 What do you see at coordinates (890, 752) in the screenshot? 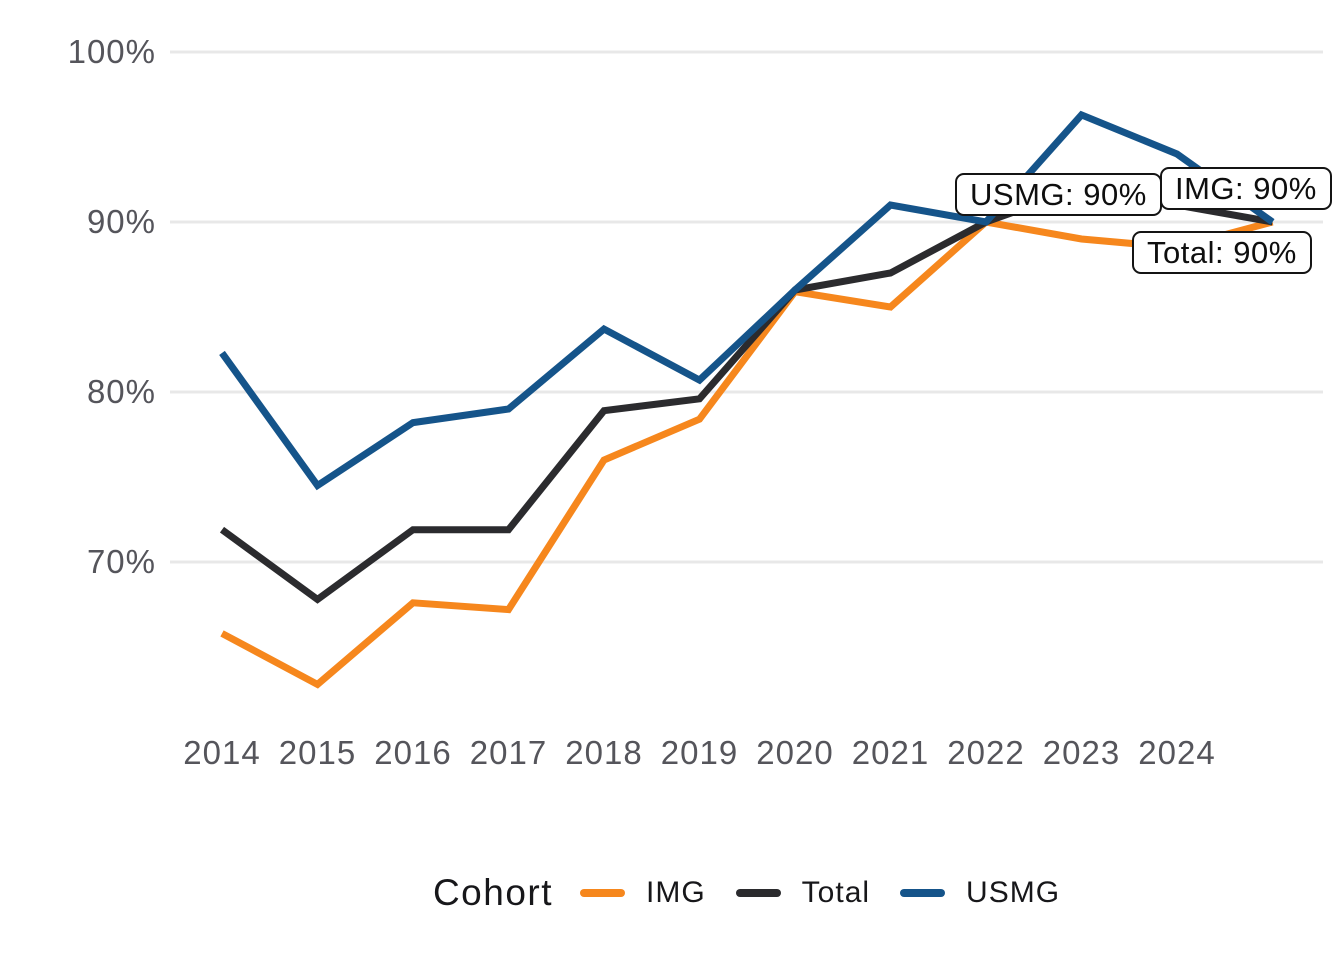
I see `x-tick-label-2021: 2021` at bounding box center [890, 752].